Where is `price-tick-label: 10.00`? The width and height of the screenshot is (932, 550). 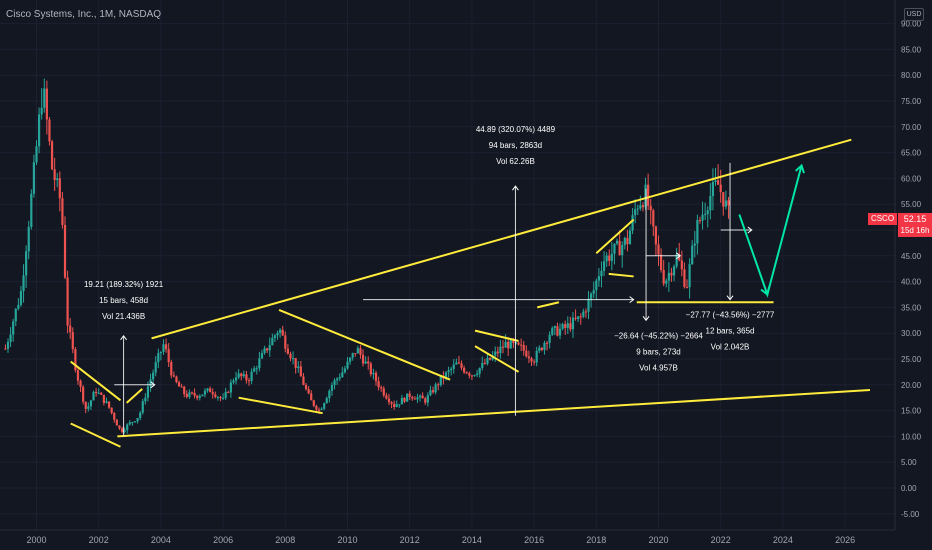
price-tick-label: 10.00 is located at coordinates (911, 436).